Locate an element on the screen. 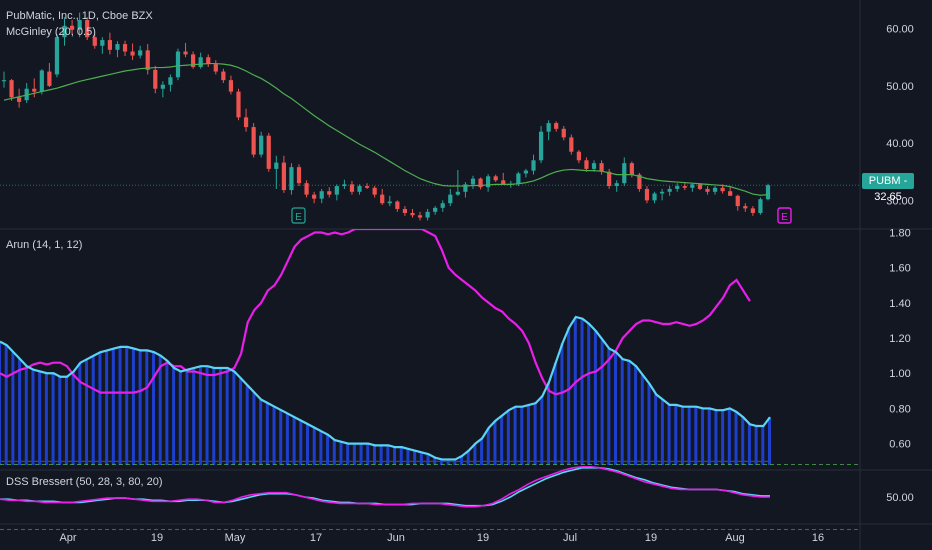 This screenshot has height=550, width=932. arun-legend: Arun (14, 1, 12) is located at coordinates (44, 245).